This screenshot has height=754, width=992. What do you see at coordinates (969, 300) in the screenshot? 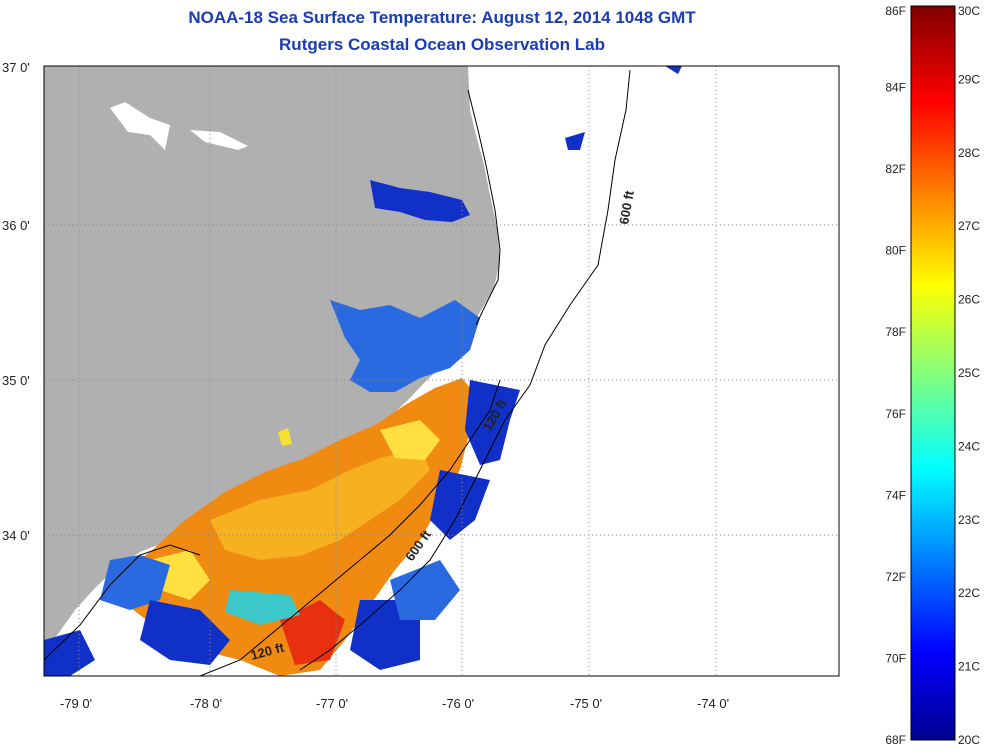
I see `colorbar-c-label-4: 26C` at bounding box center [969, 300].